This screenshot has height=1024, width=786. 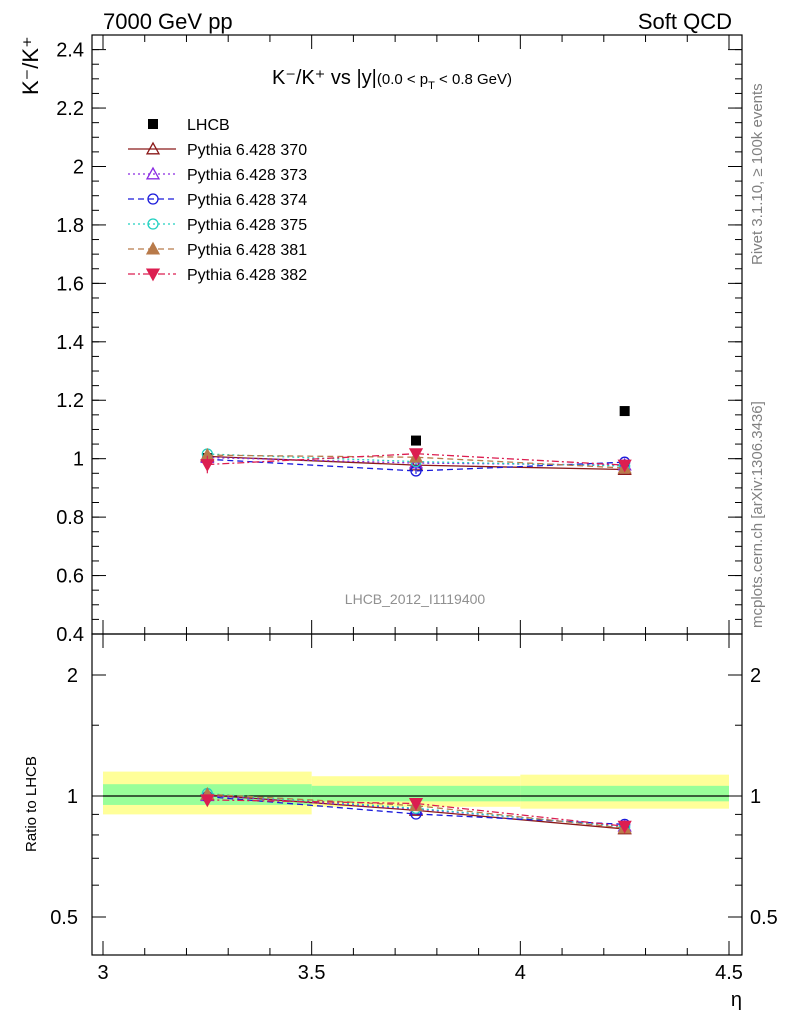 I want to click on legend-entry: Pythia 6.428 374, so click(x=217, y=200).